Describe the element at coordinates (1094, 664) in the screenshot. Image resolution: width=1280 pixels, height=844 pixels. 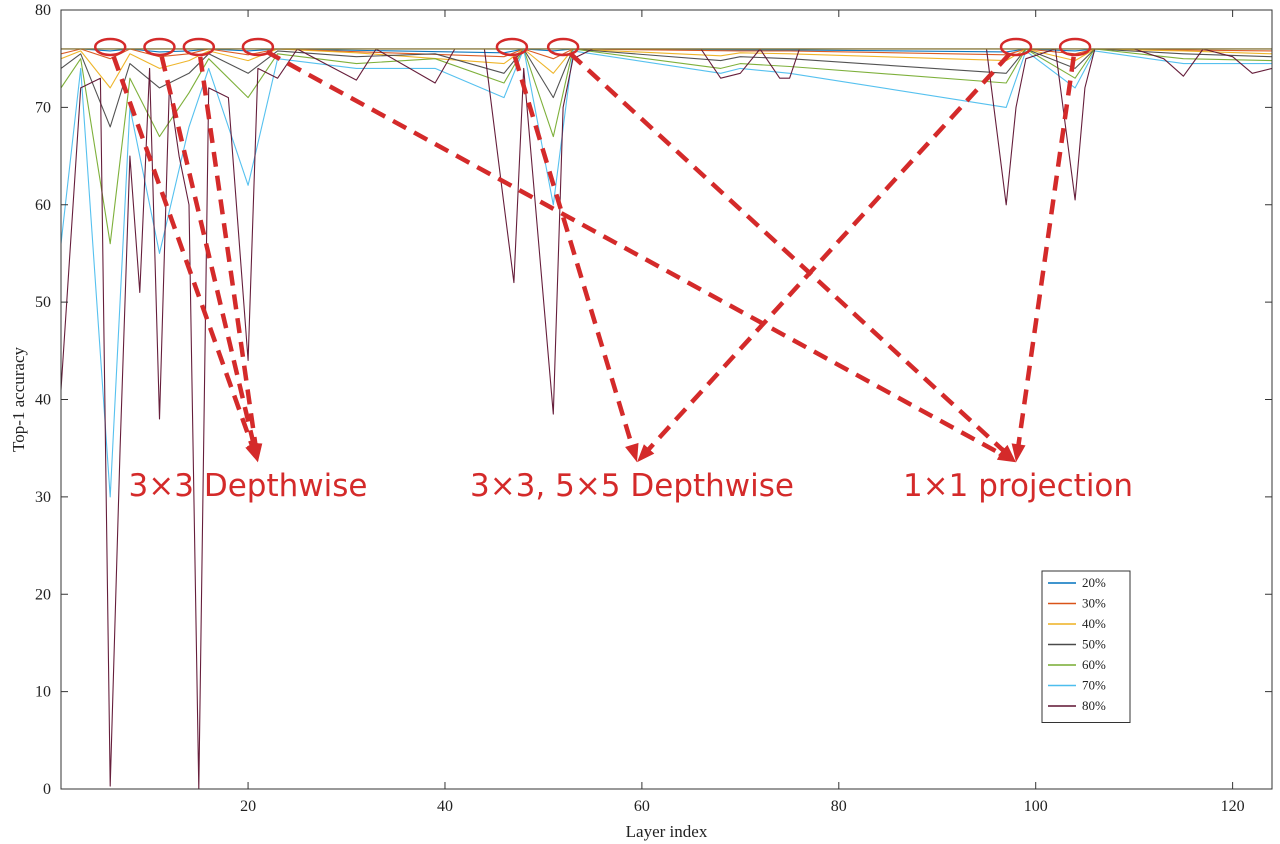
I see `legend-entry: 60%` at that location.